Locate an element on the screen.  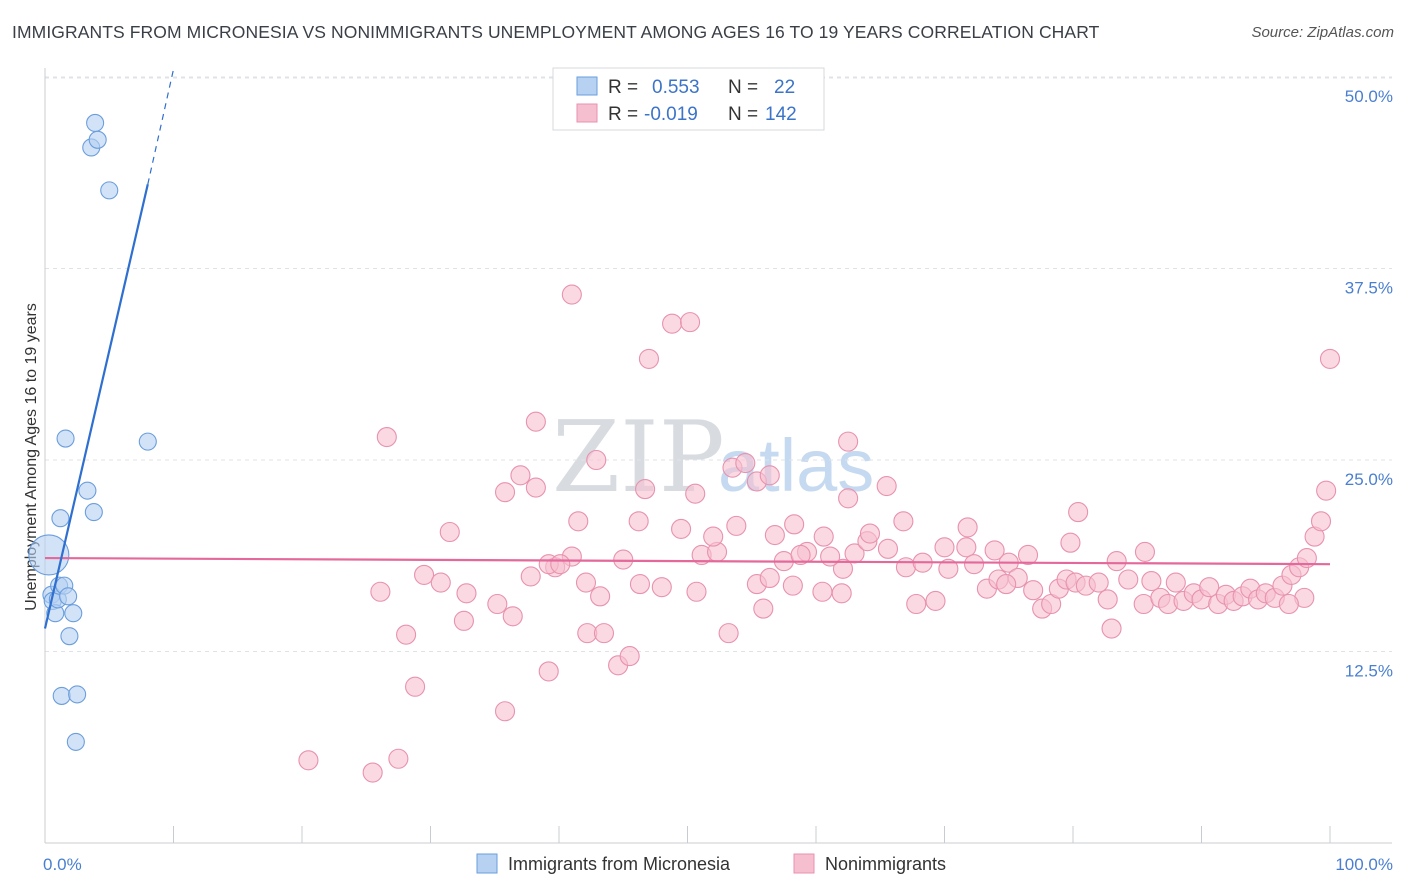
legend-swatch-blue is located at coordinates (587, 86).